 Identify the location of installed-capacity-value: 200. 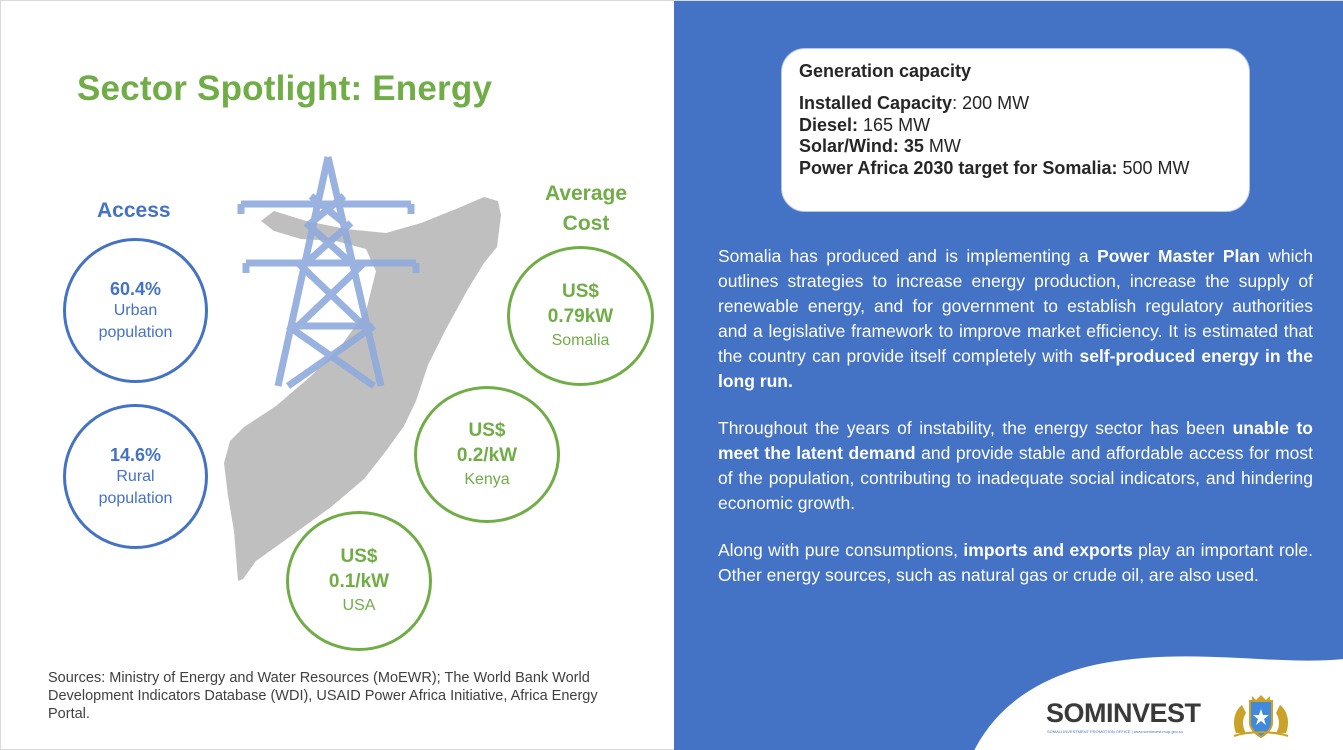
(977, 103).